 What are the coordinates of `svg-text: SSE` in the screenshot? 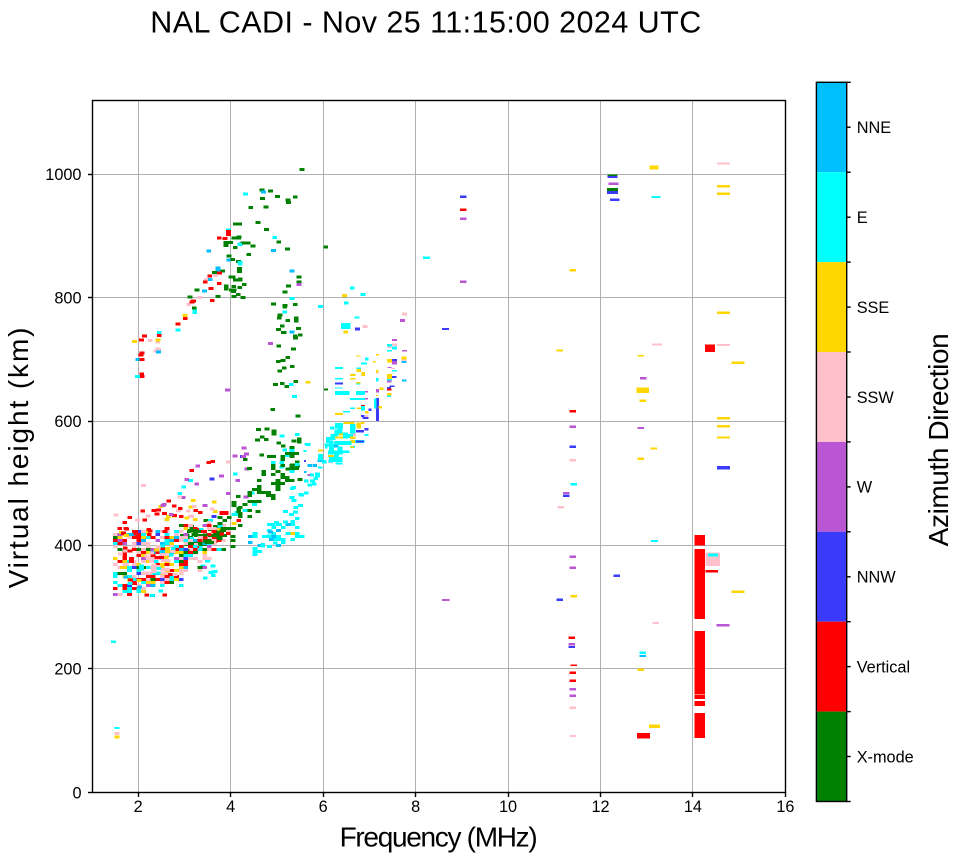 It's located at (873, 308).